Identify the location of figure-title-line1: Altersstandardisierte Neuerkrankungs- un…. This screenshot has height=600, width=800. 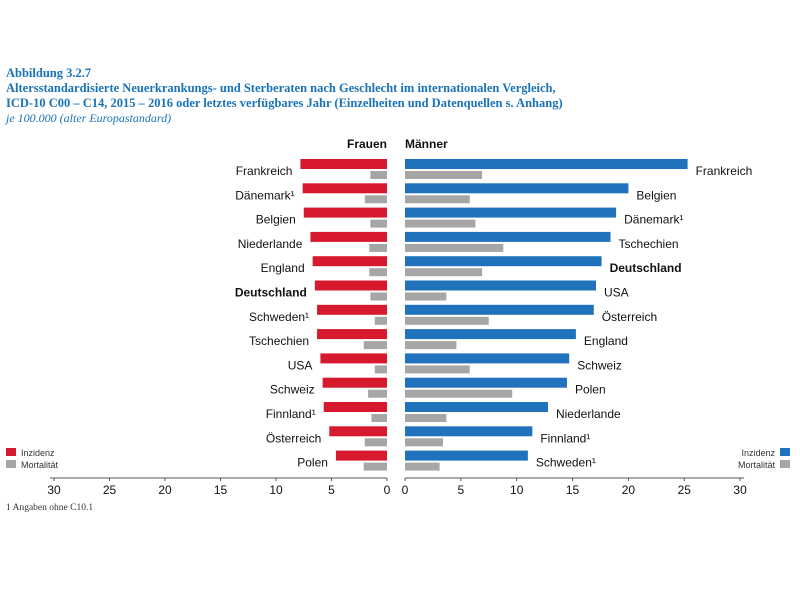
(281, 88).